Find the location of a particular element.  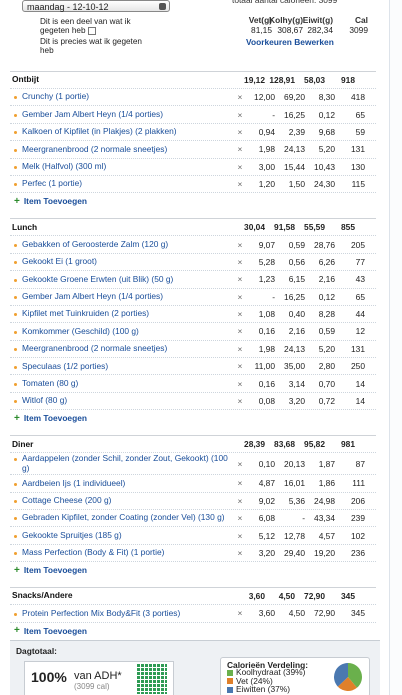

checkbox is located at coordinates (91, 30).